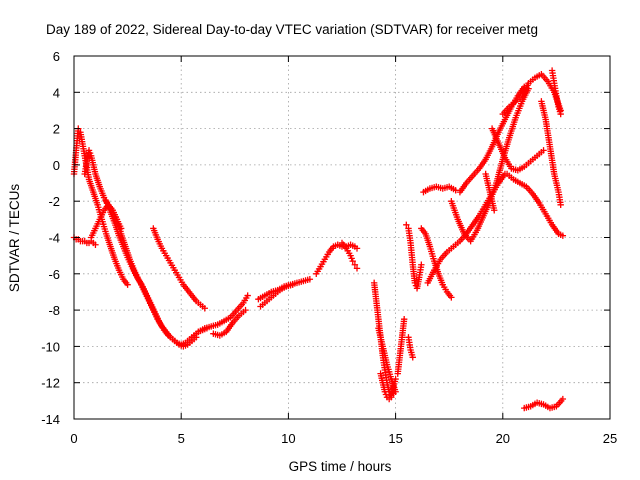  Describe the element at coordinates (54, 201) in the screenshot. I see `y-tick-label: -2` at that location.